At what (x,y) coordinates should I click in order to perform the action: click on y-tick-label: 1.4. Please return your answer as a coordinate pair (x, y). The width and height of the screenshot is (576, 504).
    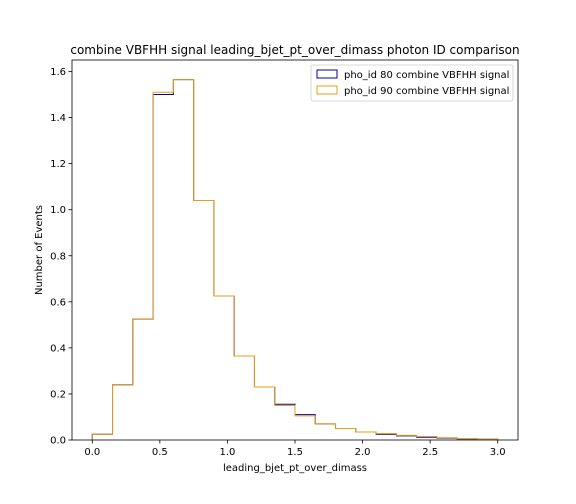
    Looking at the image, I should click on (58, 118).